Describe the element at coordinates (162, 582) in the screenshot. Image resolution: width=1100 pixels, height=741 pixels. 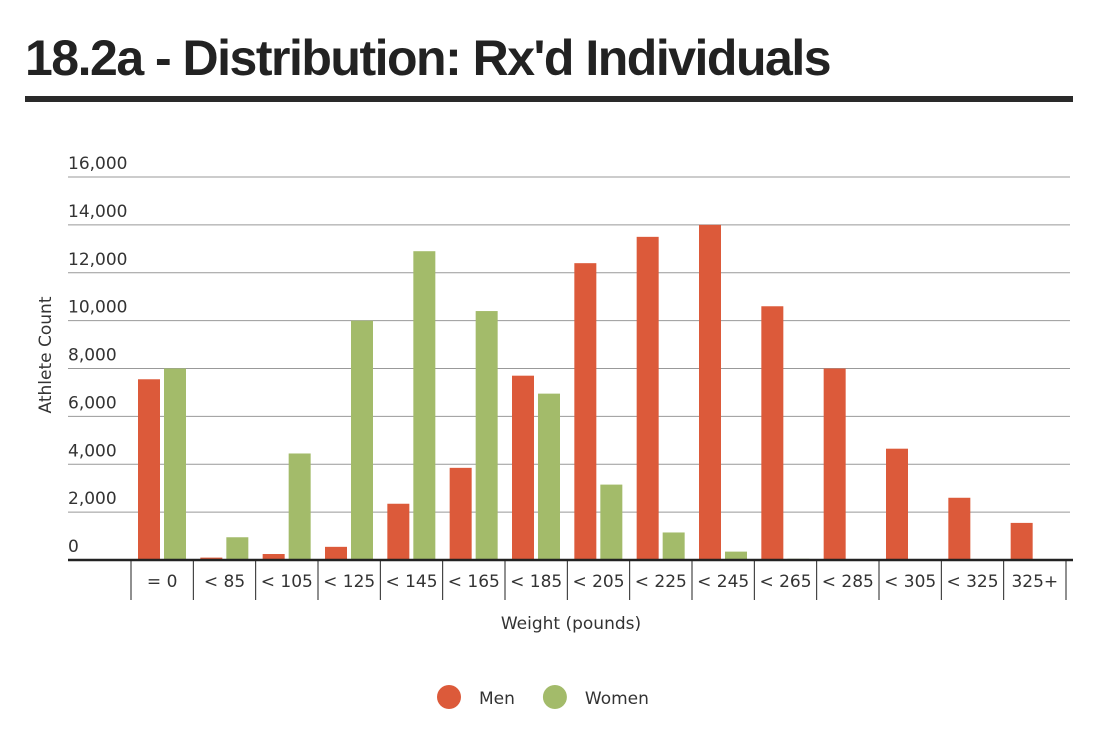
I see `x-tick-label: = 0` at that location.